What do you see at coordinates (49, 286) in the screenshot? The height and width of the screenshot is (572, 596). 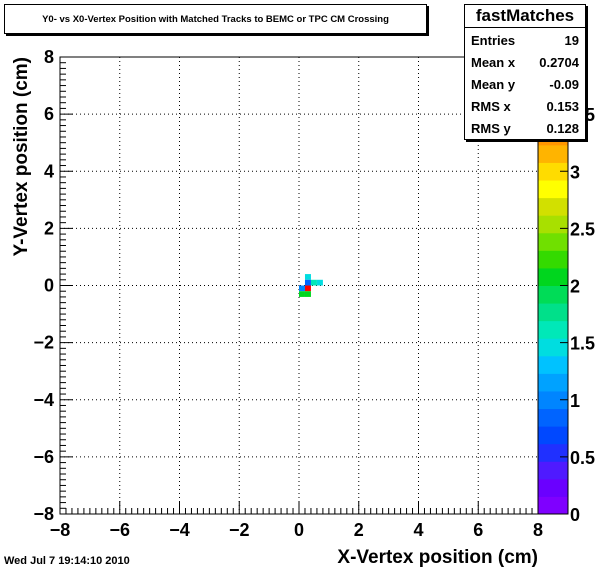 I see `y-tick-label: 0` at bounding box center [49, 286].